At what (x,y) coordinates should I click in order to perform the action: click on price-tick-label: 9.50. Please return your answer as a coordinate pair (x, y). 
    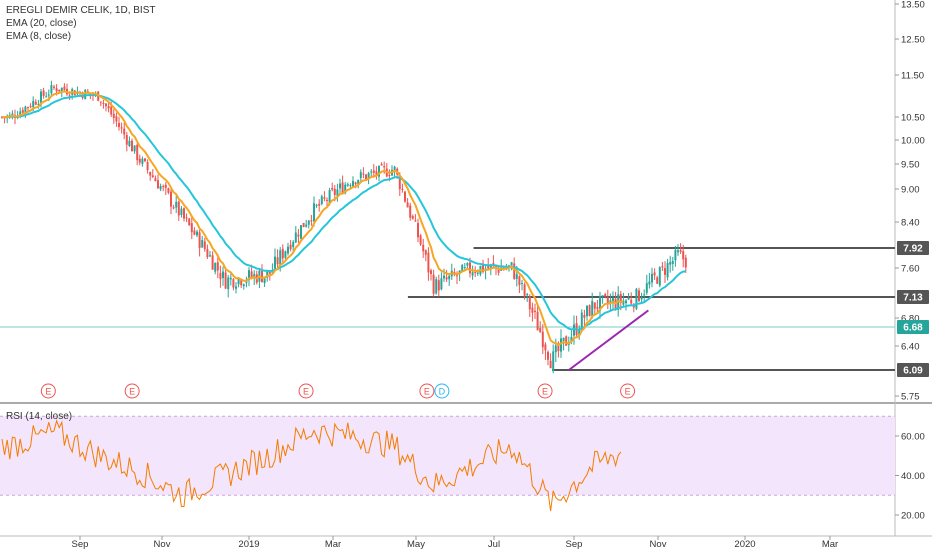
    Looking at the image, I should click on (910, 165).